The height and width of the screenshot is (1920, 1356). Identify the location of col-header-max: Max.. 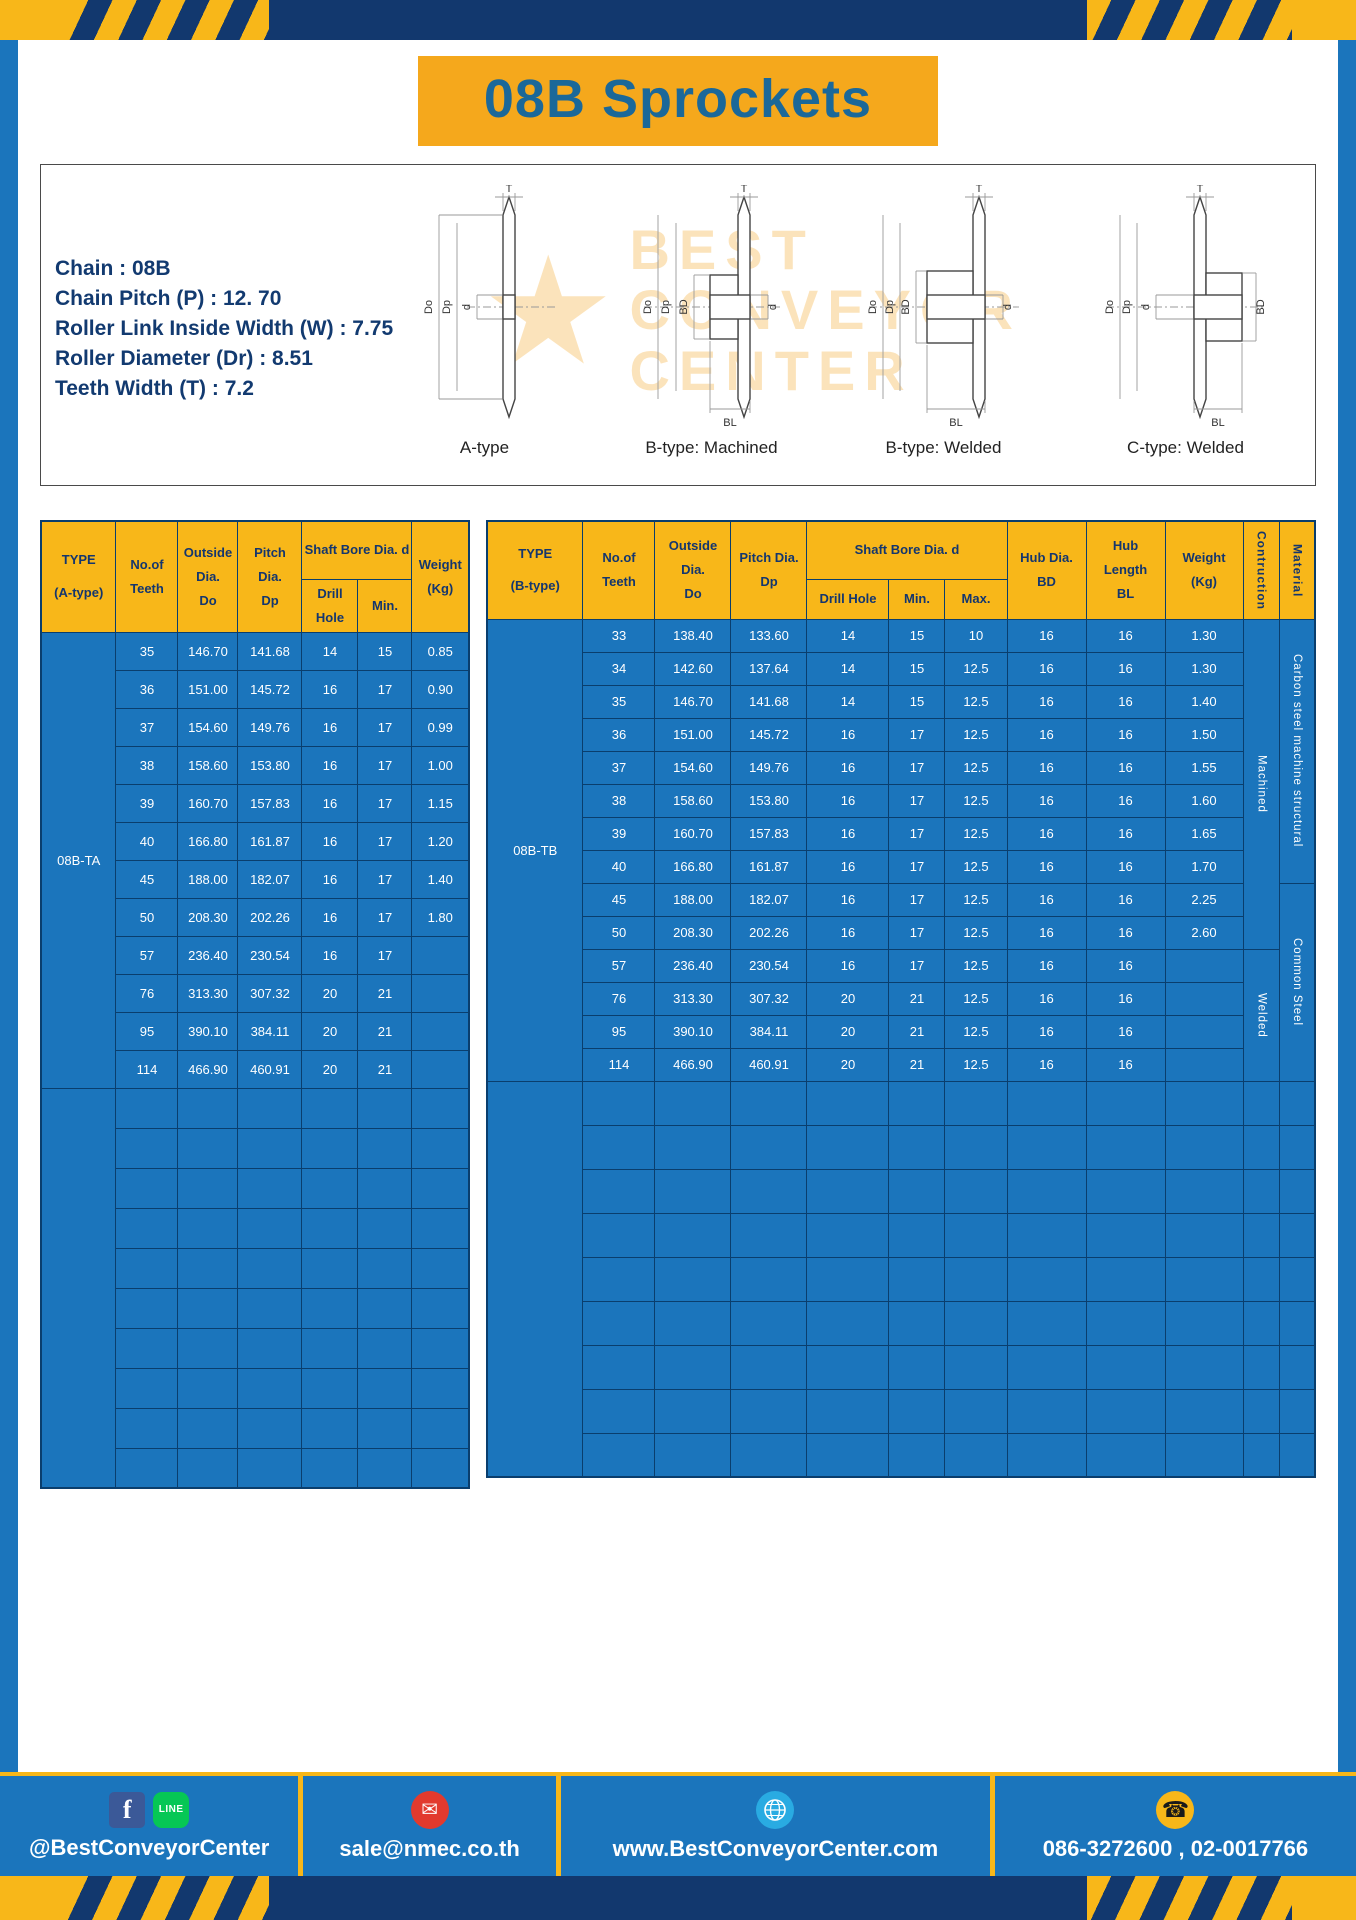
(976, 599).